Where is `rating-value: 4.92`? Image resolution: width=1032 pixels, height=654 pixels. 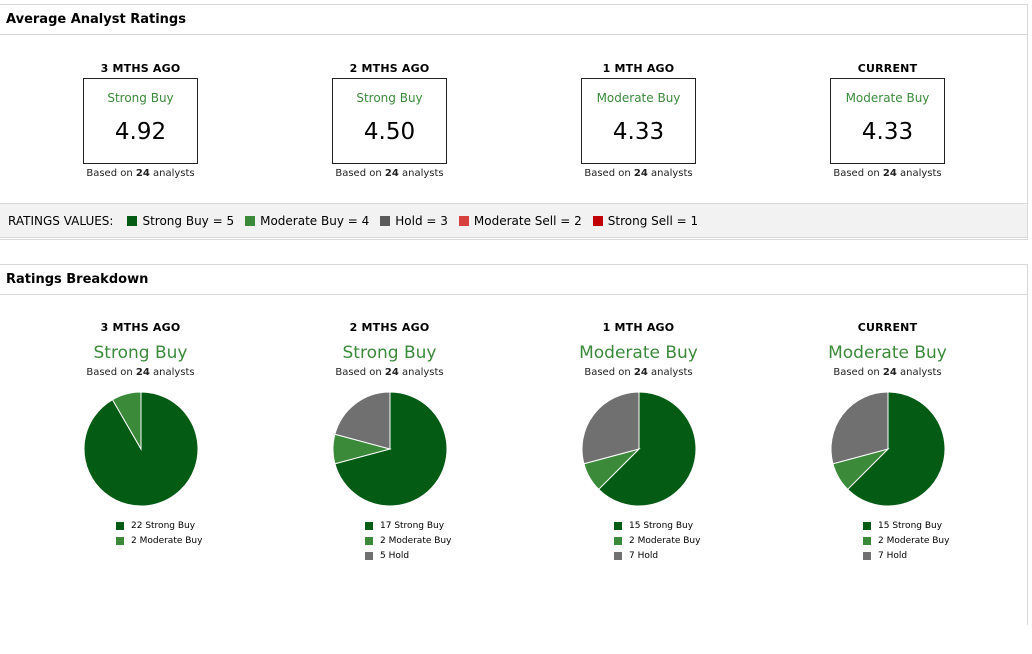
rating-value: 4.92 is located at coordinates (140, 132).